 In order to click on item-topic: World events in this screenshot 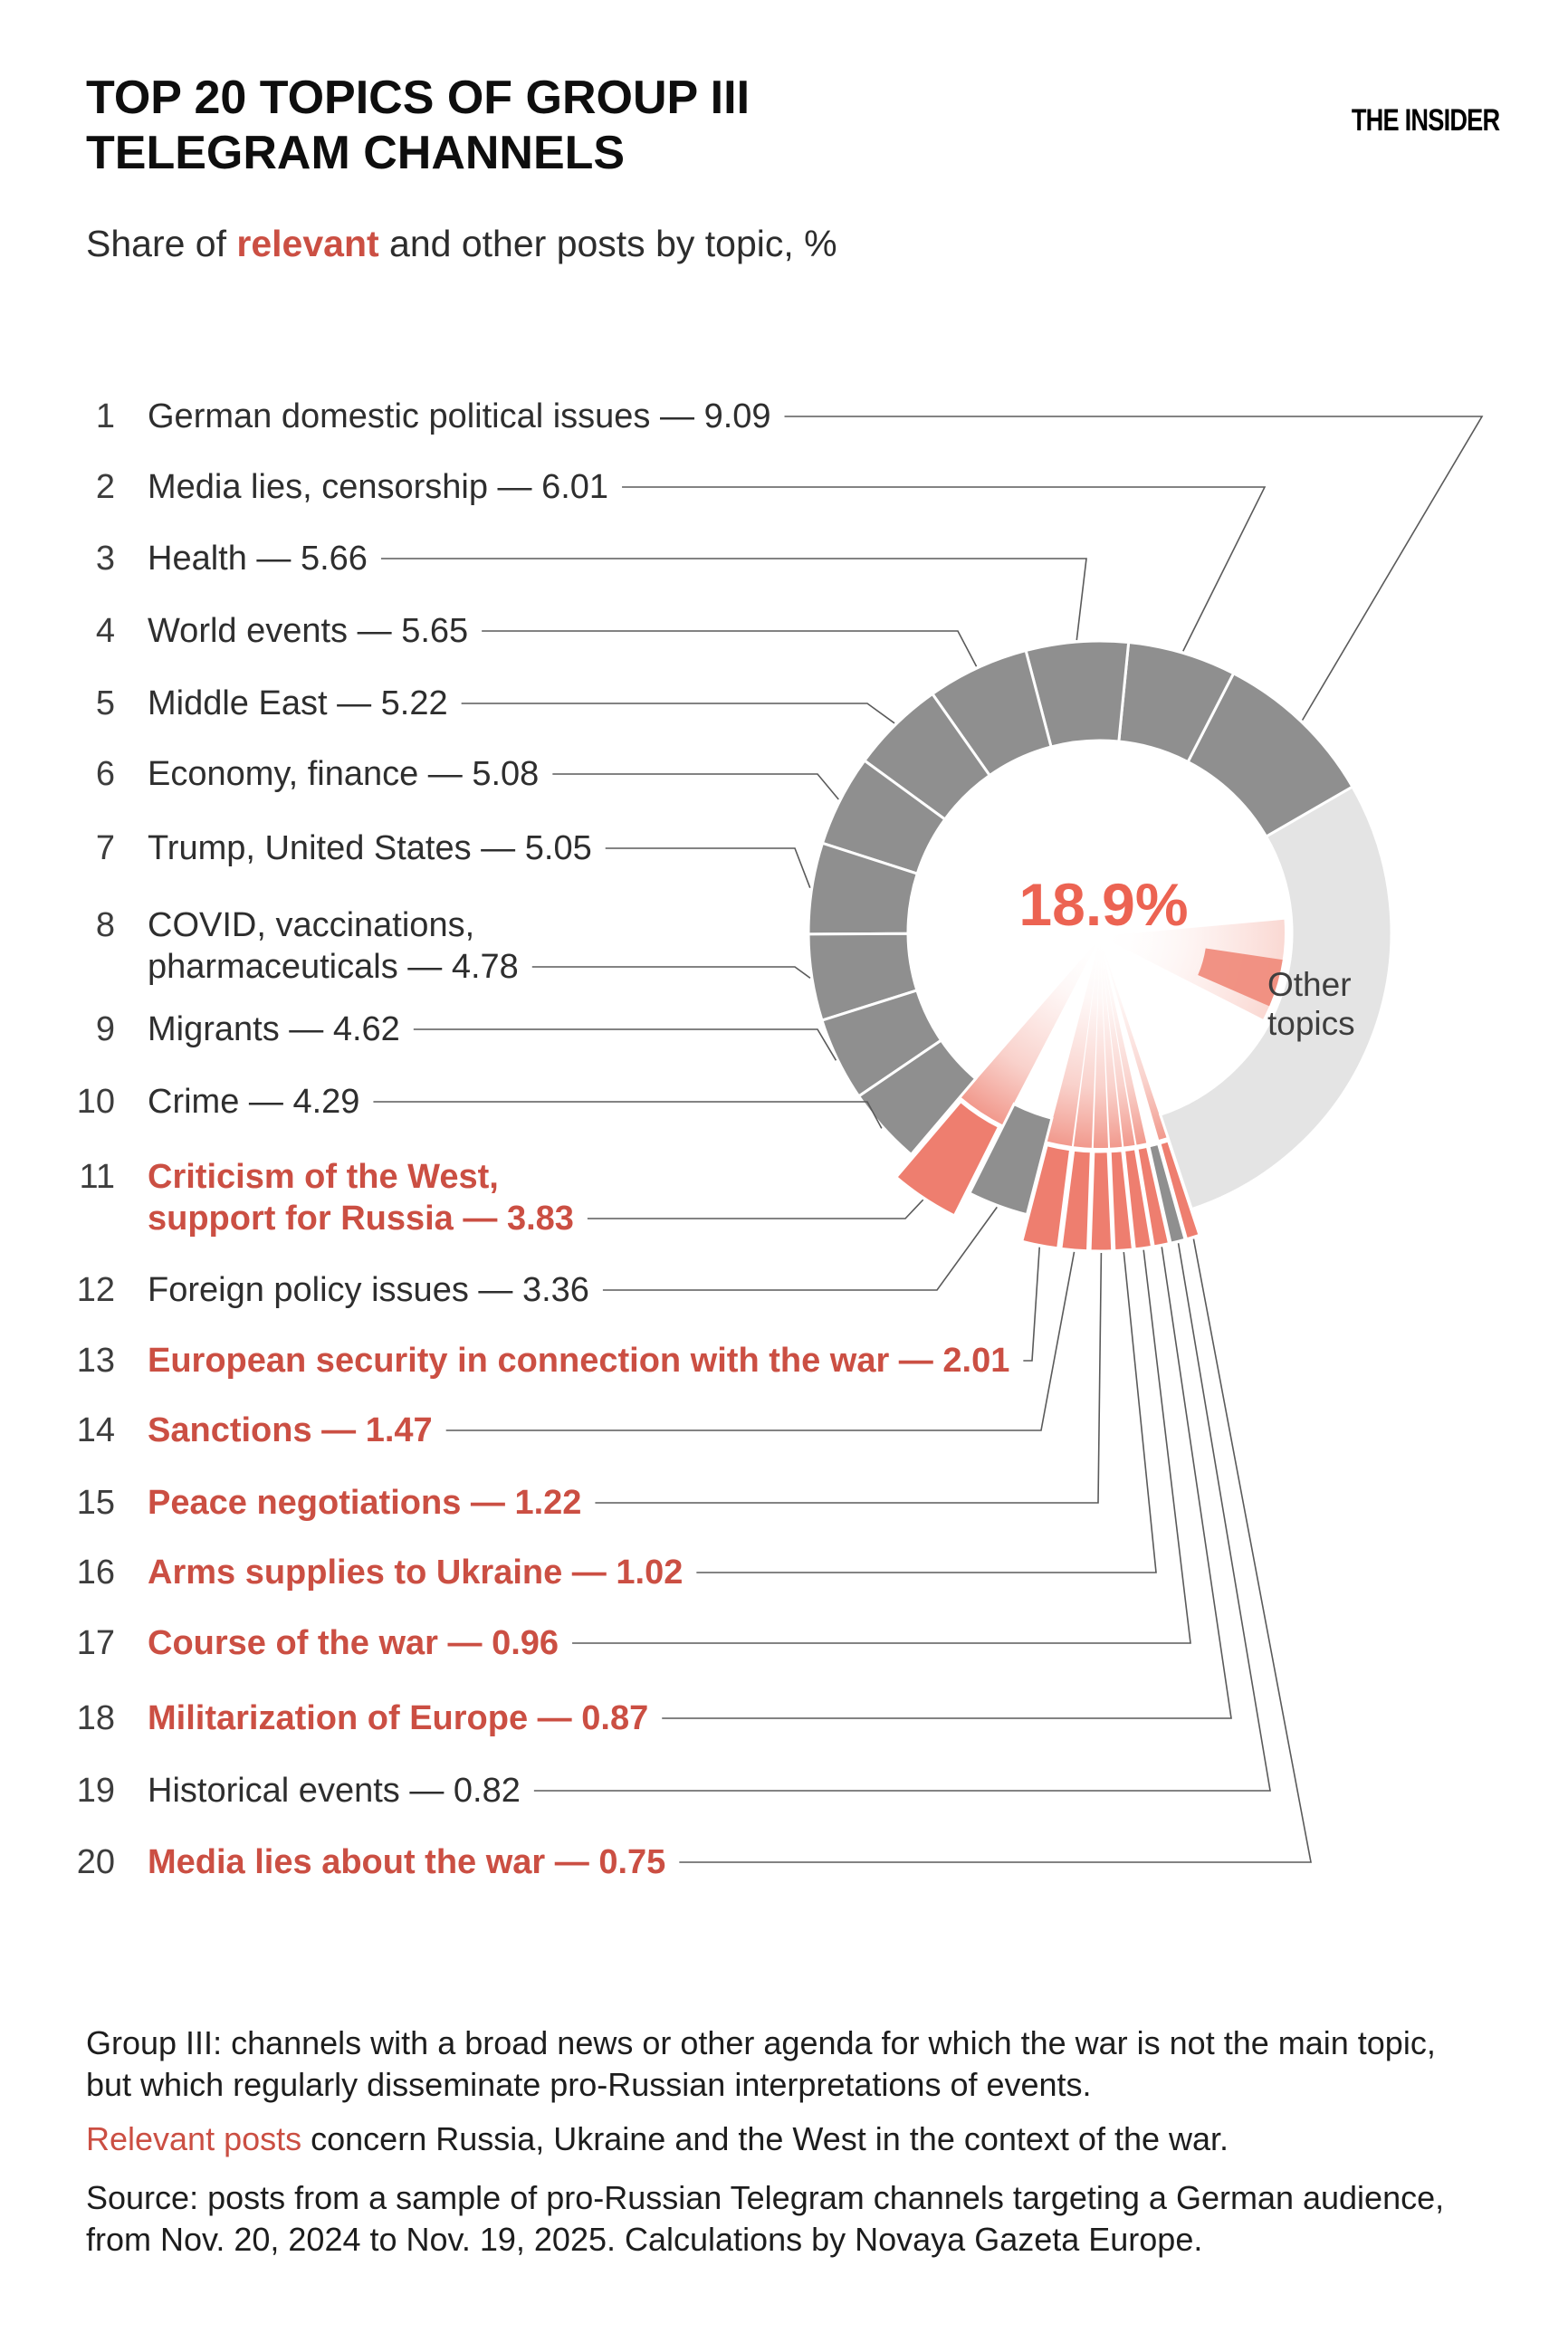, I will do `click(249, 631)`.